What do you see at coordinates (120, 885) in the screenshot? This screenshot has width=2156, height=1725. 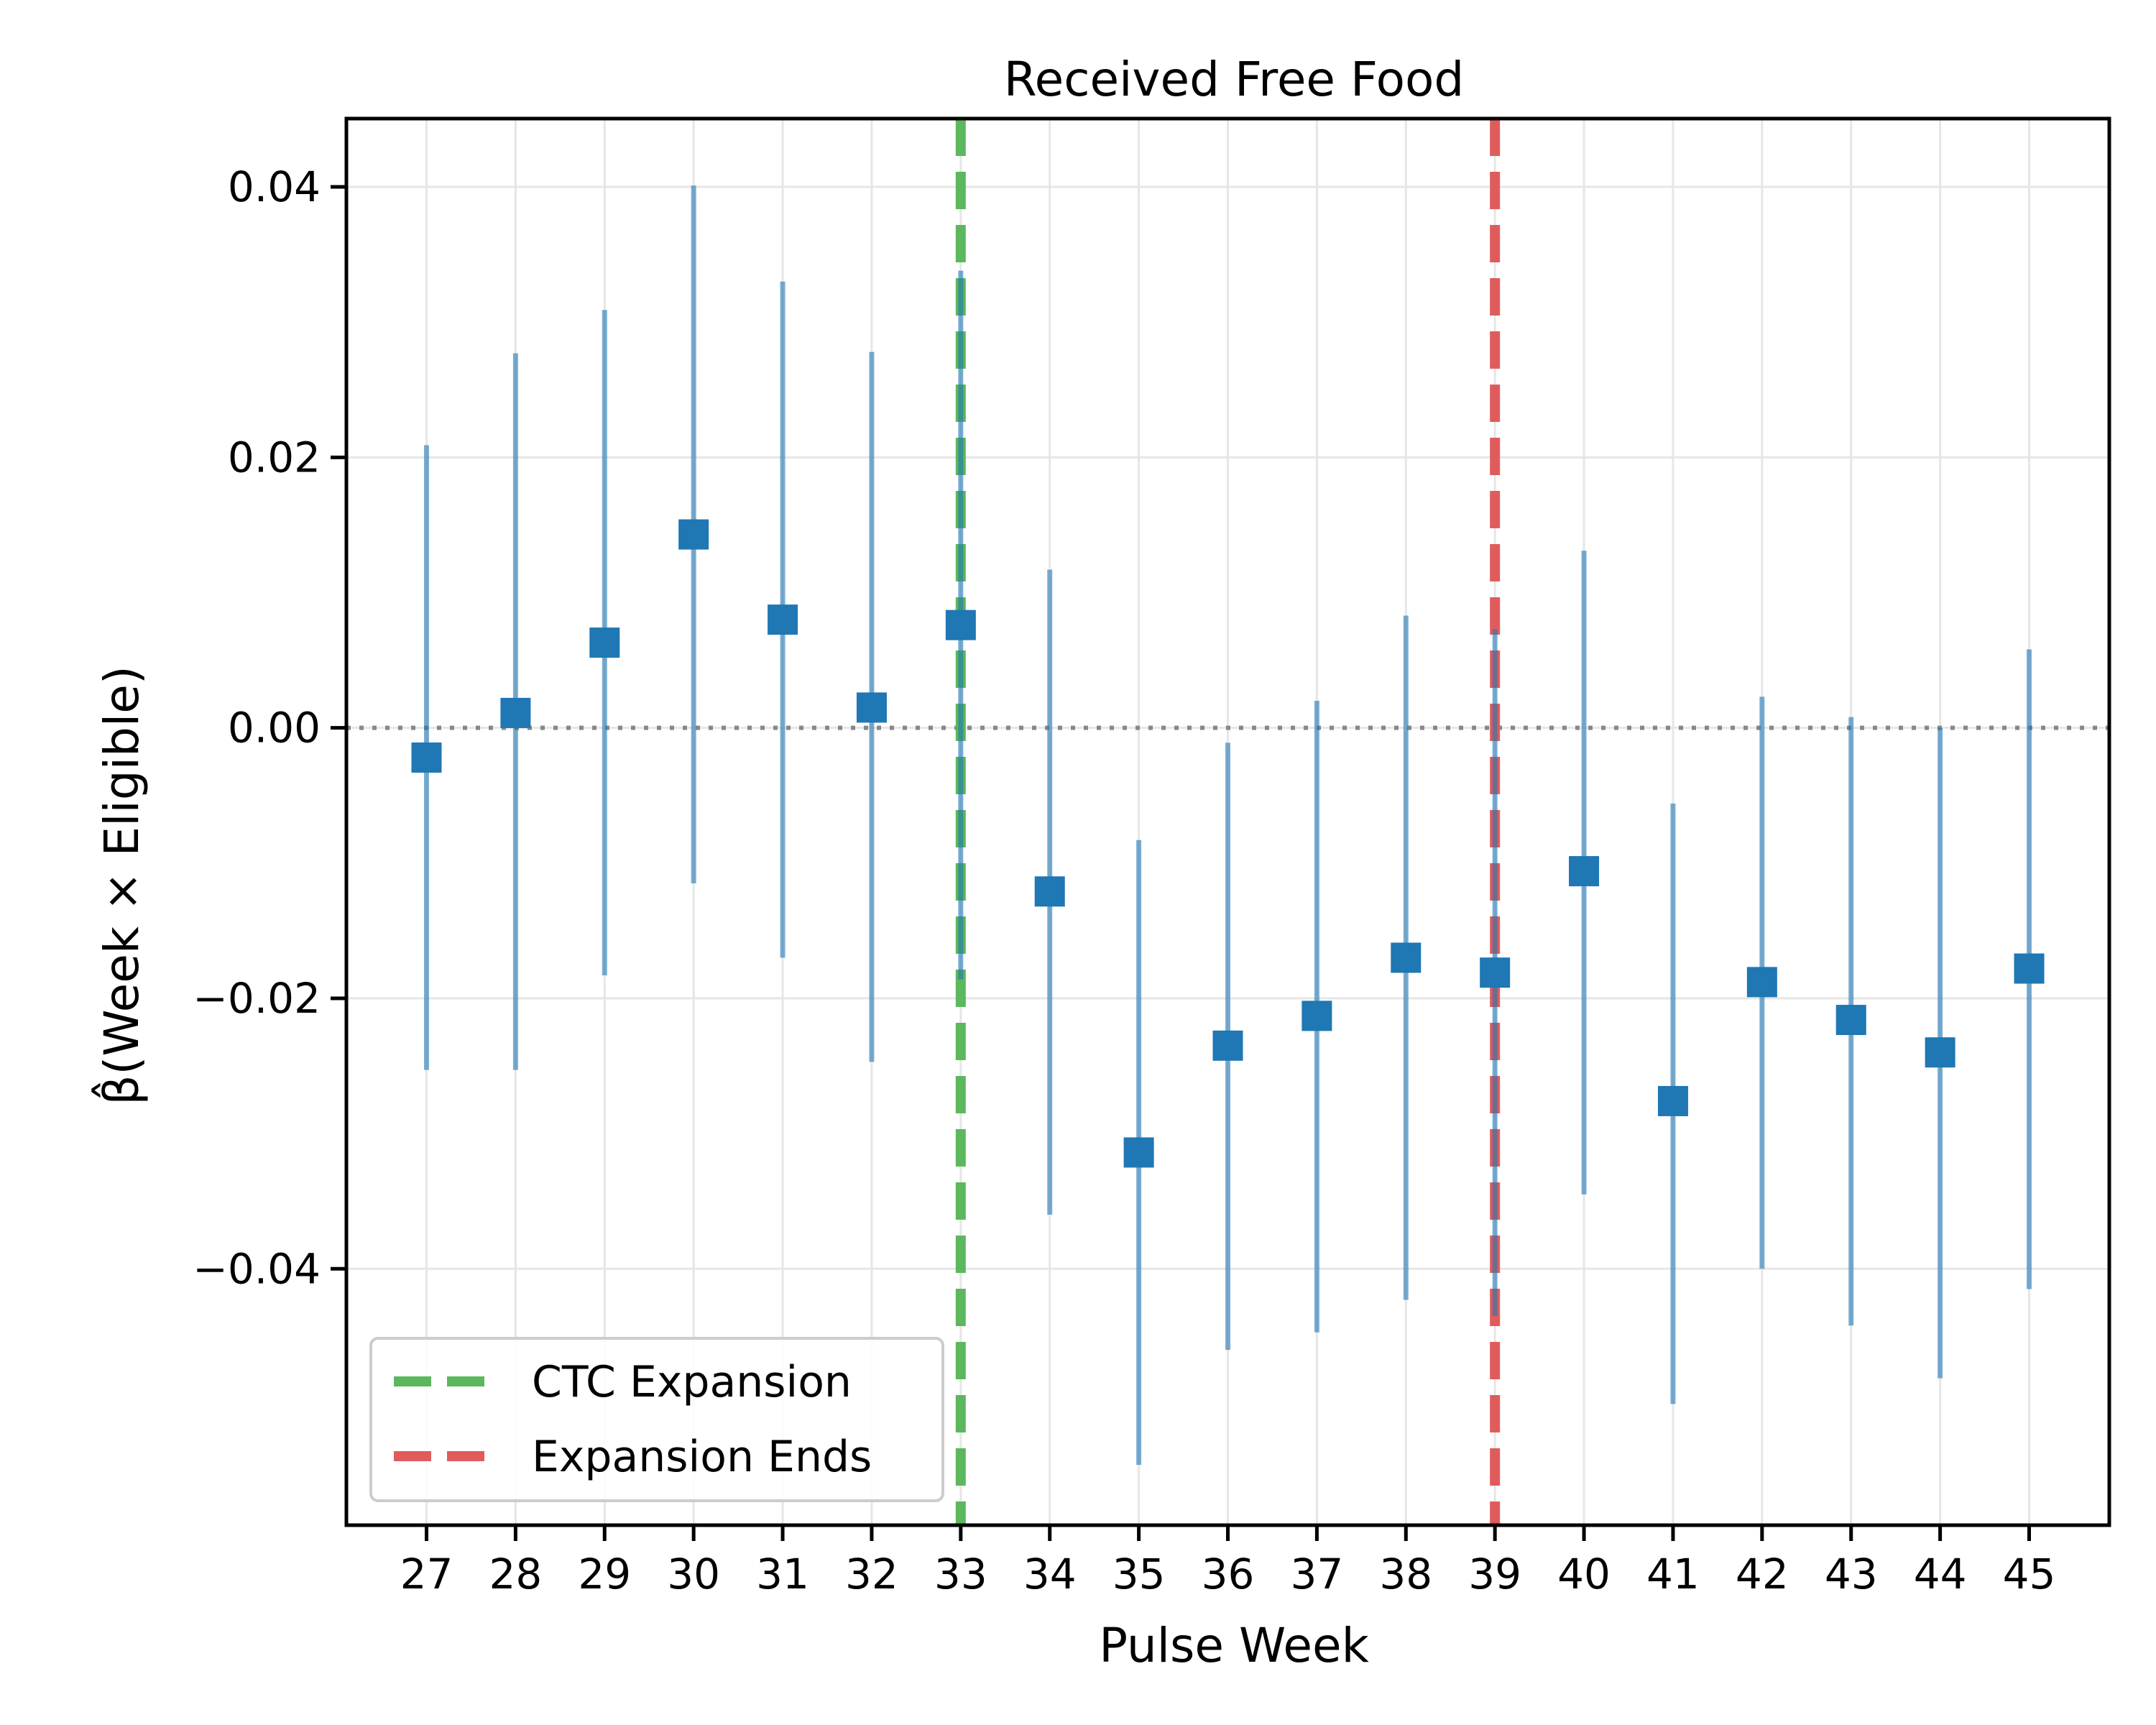 I see `y-axis-label: β̂(Week × Eligible)` at bounding box center [120, 885].